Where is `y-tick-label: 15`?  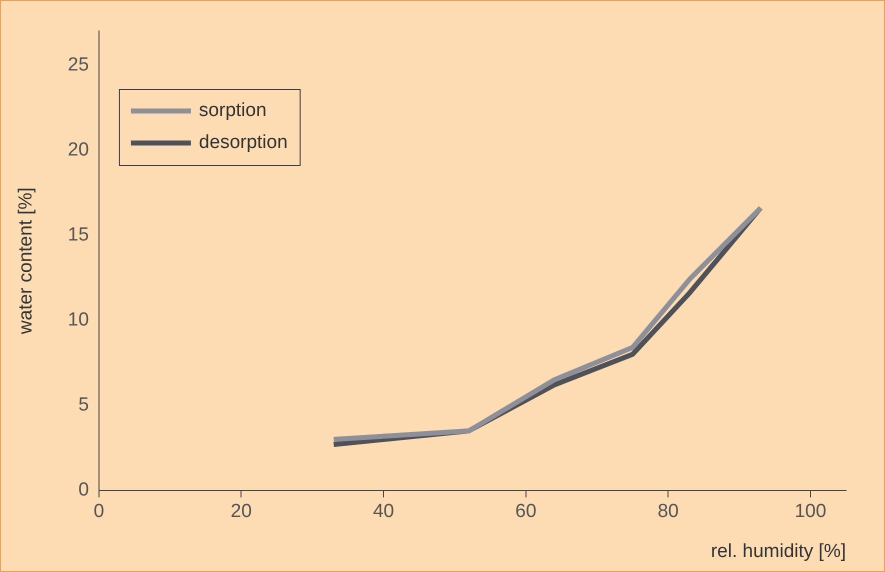 y-tick-label: 15 is located at coordinates (78, 235).